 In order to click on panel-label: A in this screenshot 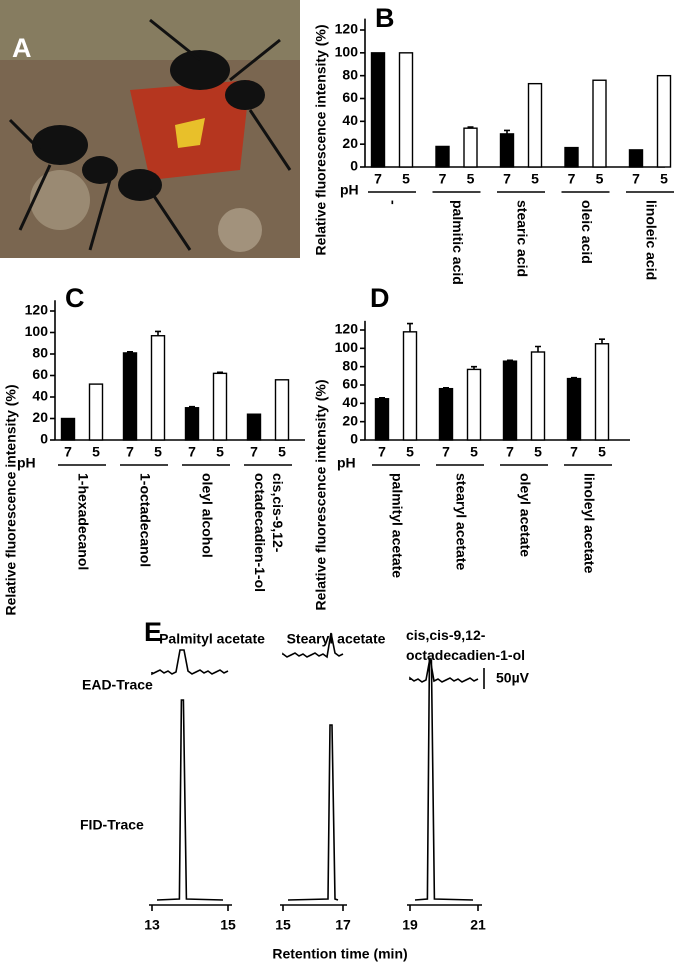, I will do `click(22, 48)`.